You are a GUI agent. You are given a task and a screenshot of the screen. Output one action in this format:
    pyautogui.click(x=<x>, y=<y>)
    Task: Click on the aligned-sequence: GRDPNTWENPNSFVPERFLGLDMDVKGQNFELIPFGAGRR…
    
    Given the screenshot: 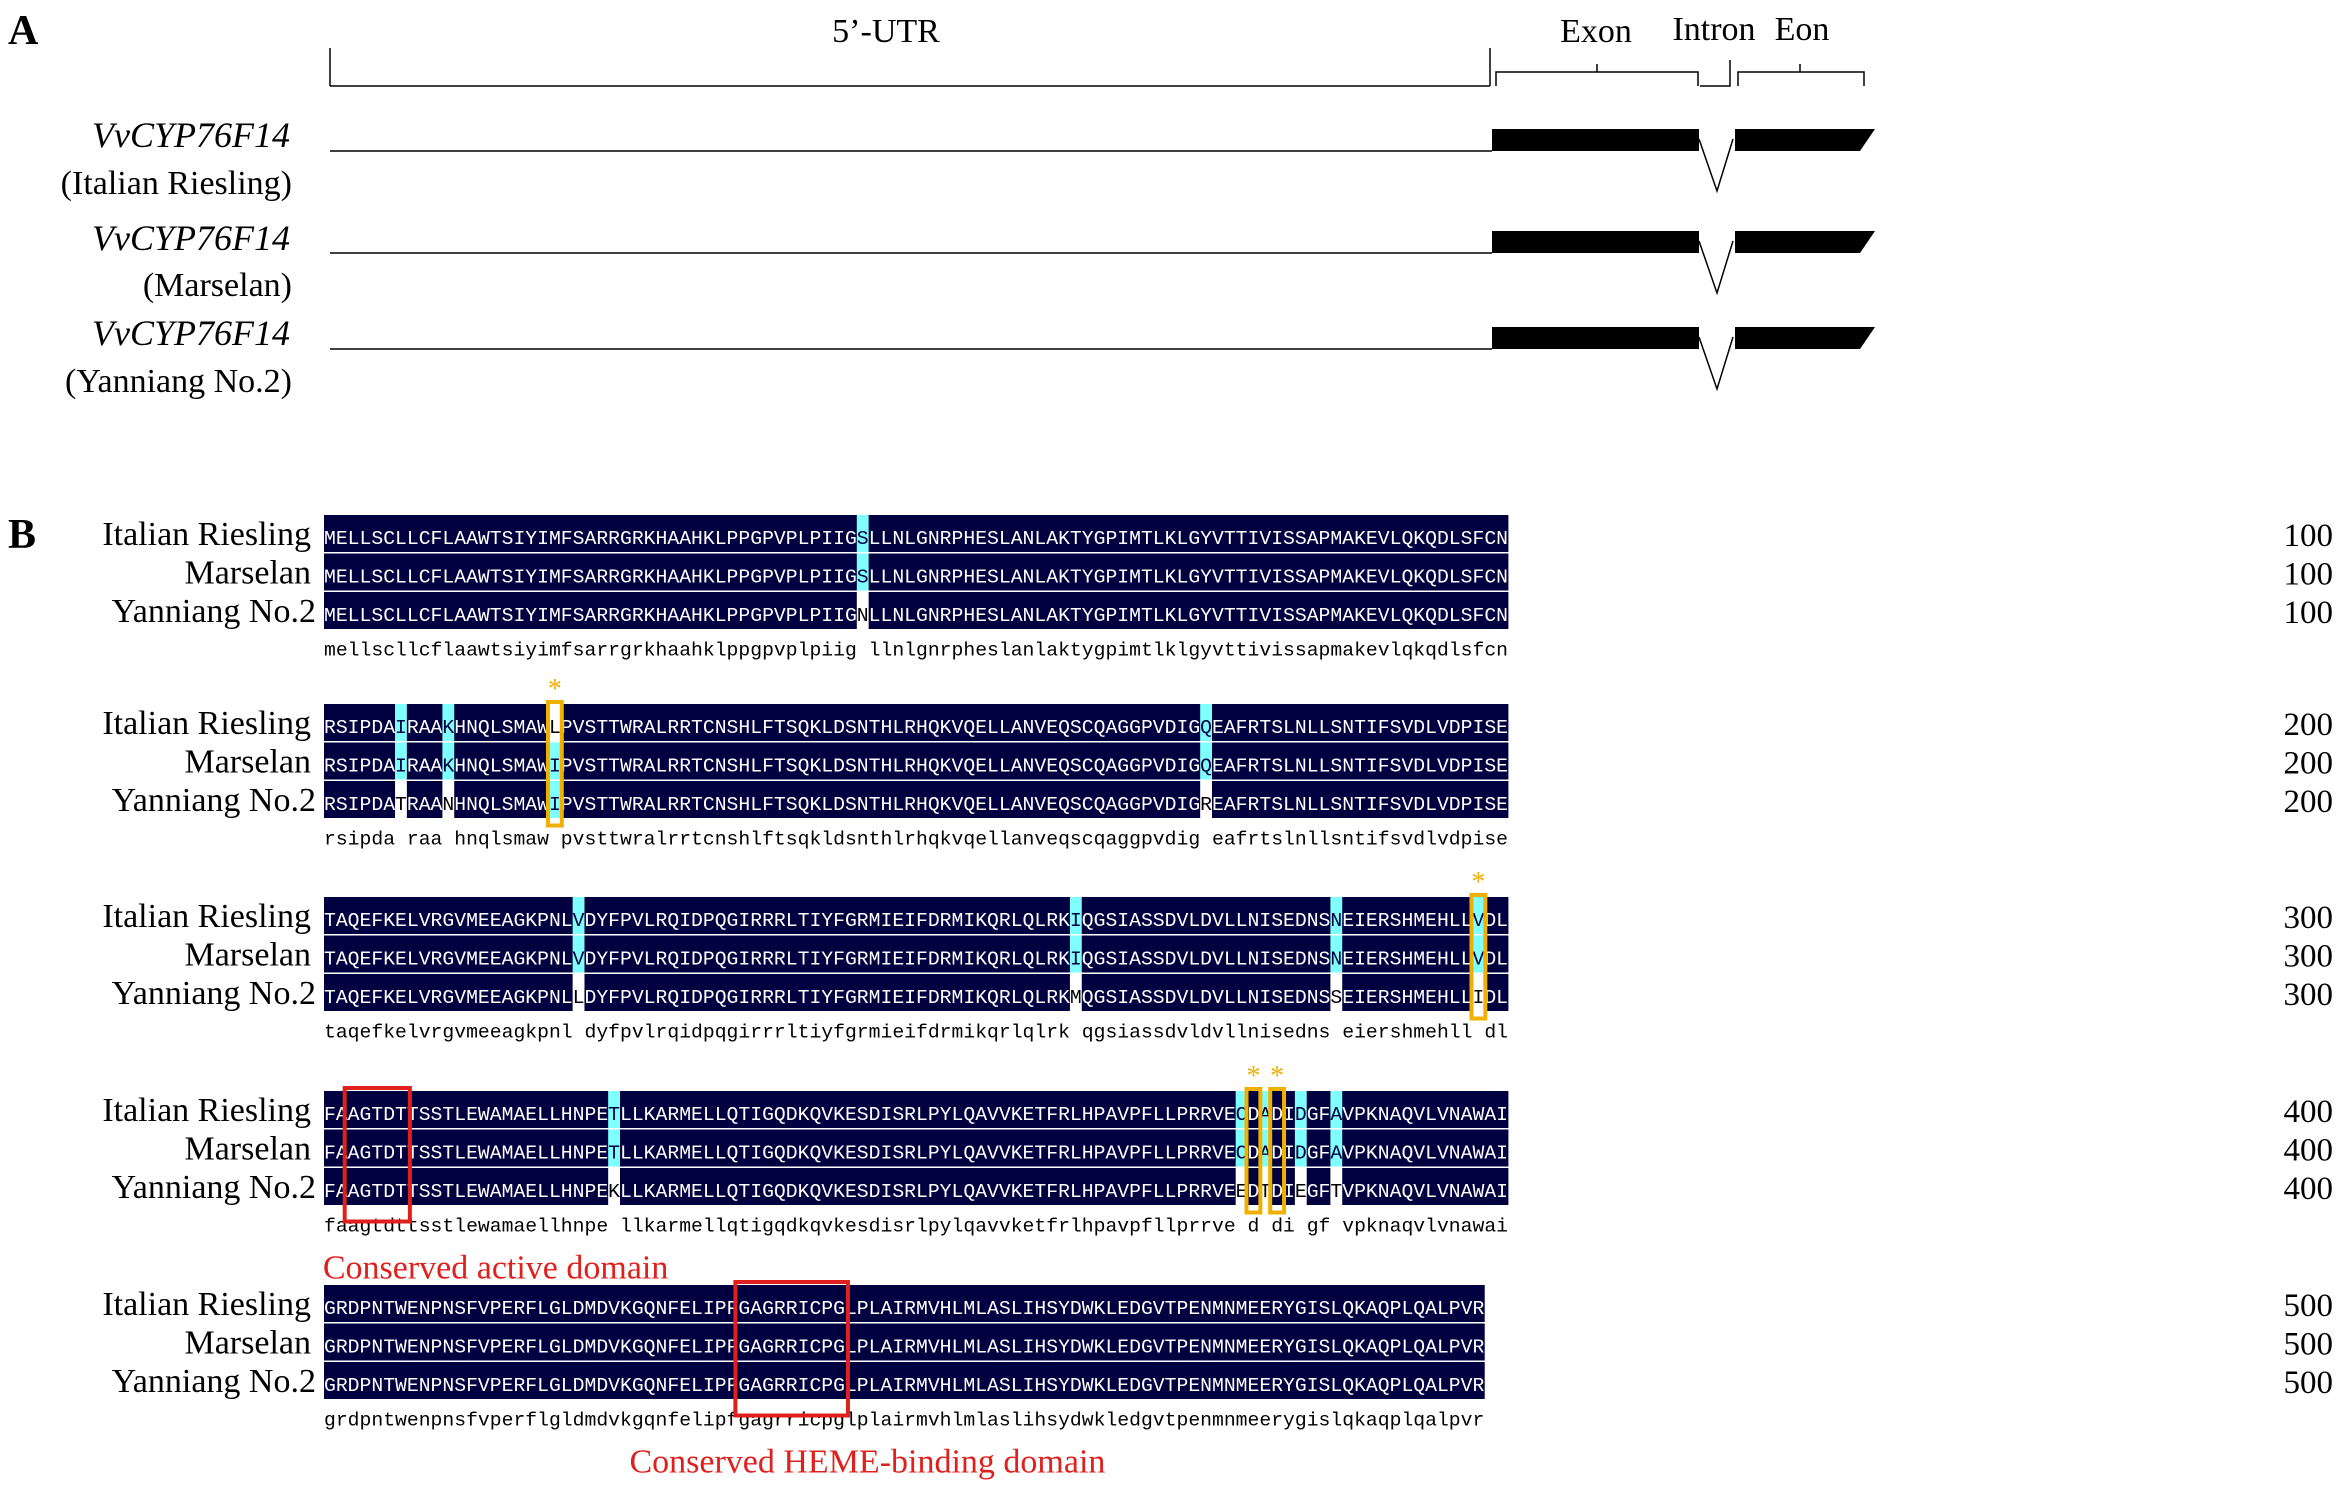 What is the action you would take?
    pyautogui.click(x=904, y=1309)
    